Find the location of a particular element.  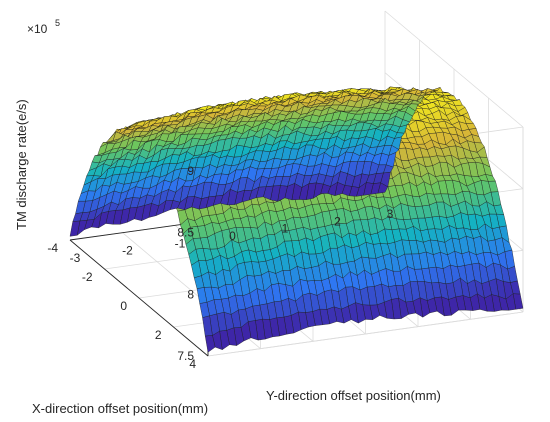

y-axis-label: Y-direction offset position(mm) is located at coordinates (353, 395).